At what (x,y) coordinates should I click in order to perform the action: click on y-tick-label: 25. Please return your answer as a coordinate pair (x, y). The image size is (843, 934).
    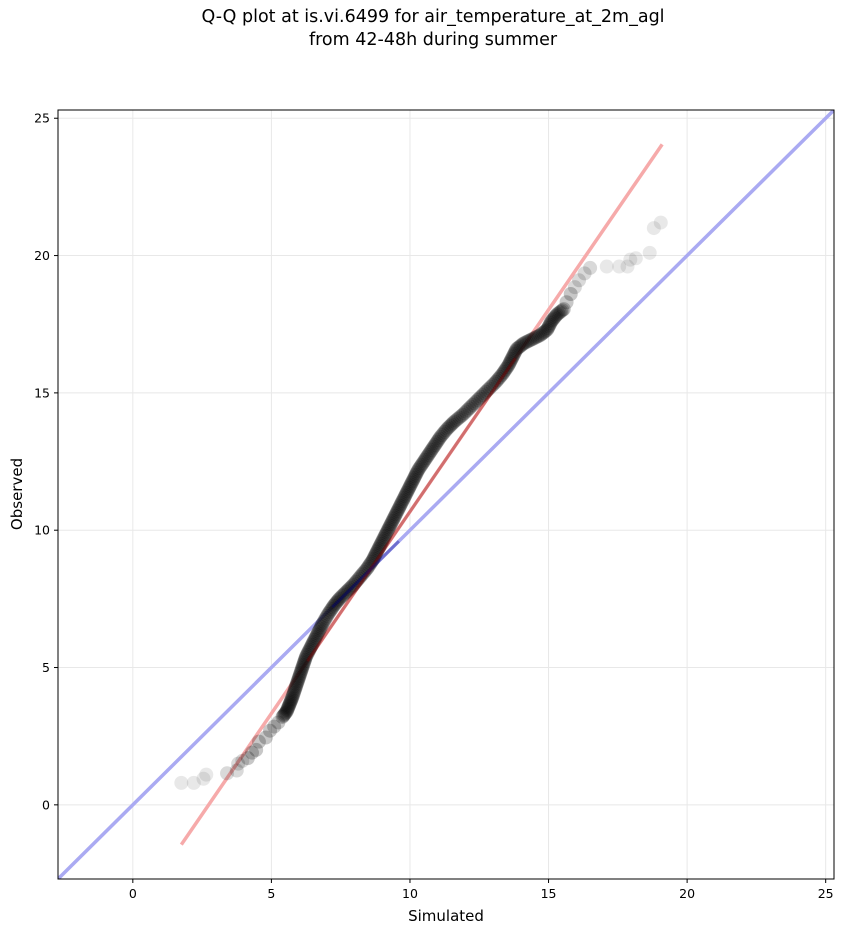
    Looking at the image, I should click on (42, 118).